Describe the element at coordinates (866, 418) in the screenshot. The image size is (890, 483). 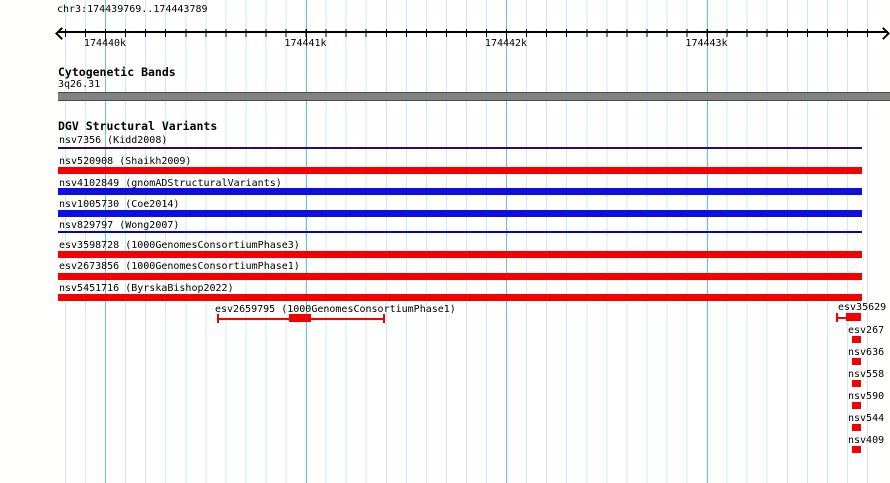
I see `variant-label: nsv544` at that location.